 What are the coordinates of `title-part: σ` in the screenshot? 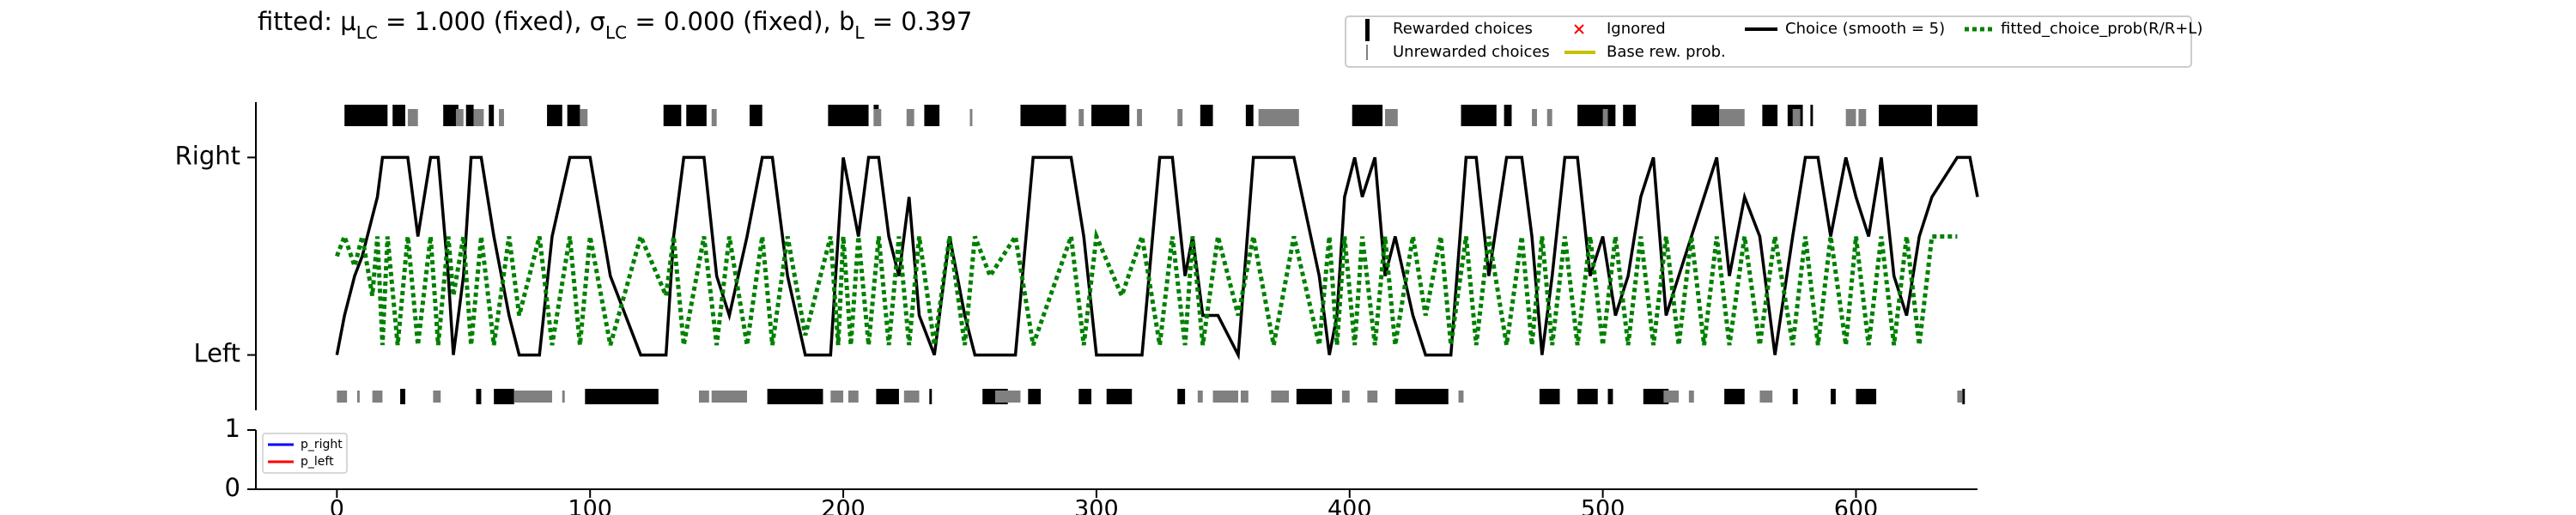 It's located at (597, 21).